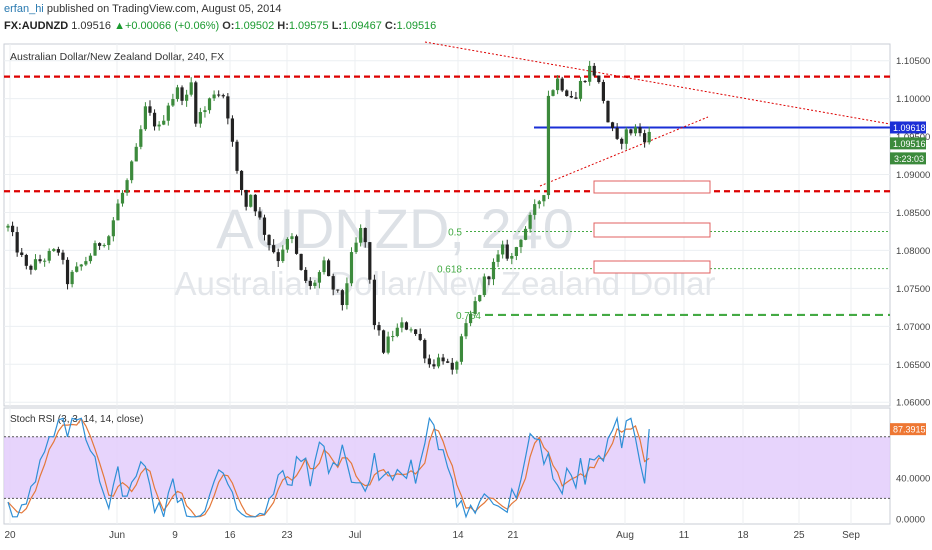  What do you see at coordinates (625, 535) in the screenshot?
I see `x-tick-label: Aug` at bounding box center [625, 535].